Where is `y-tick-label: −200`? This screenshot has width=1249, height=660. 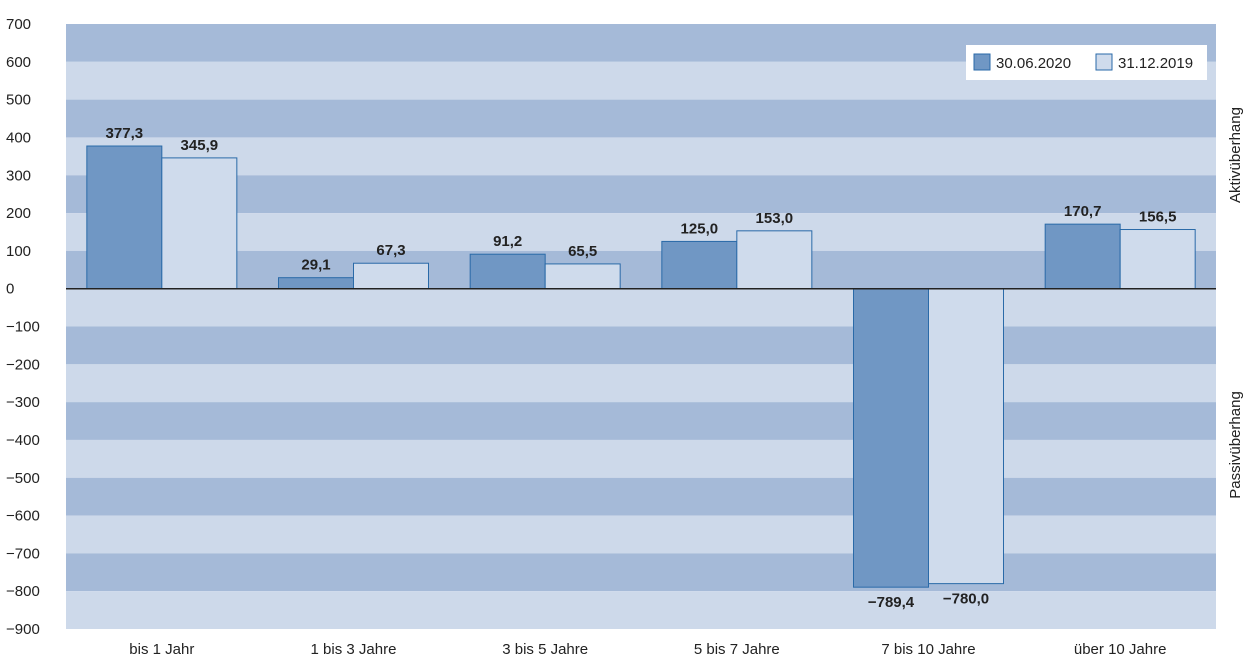
y-tick-label: −200 is located at coordinates (23, 364).